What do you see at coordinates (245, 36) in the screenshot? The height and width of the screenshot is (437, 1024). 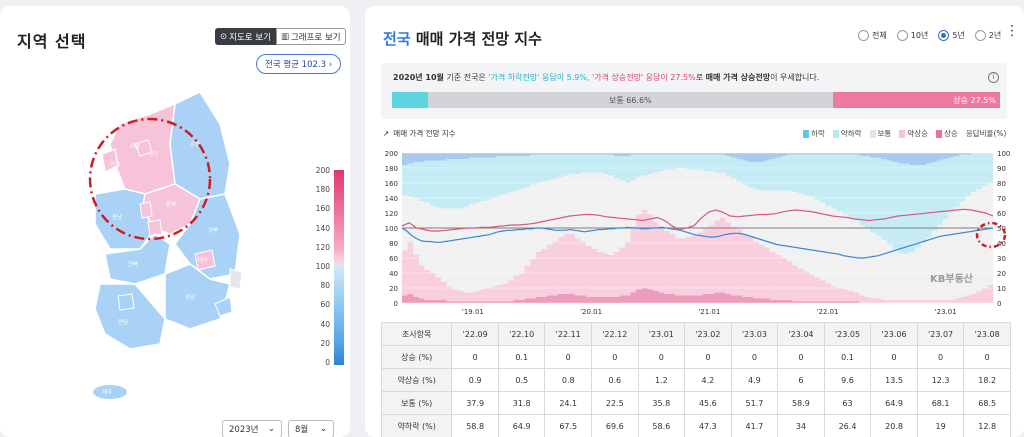 I see `map-view-button: ⊙ 지도로 보기` at bounding box center [245, 36].